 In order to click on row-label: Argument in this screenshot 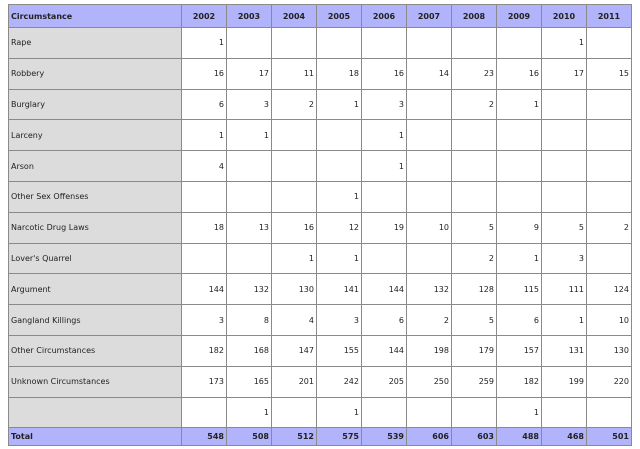, I will do `click(95, 289)`.